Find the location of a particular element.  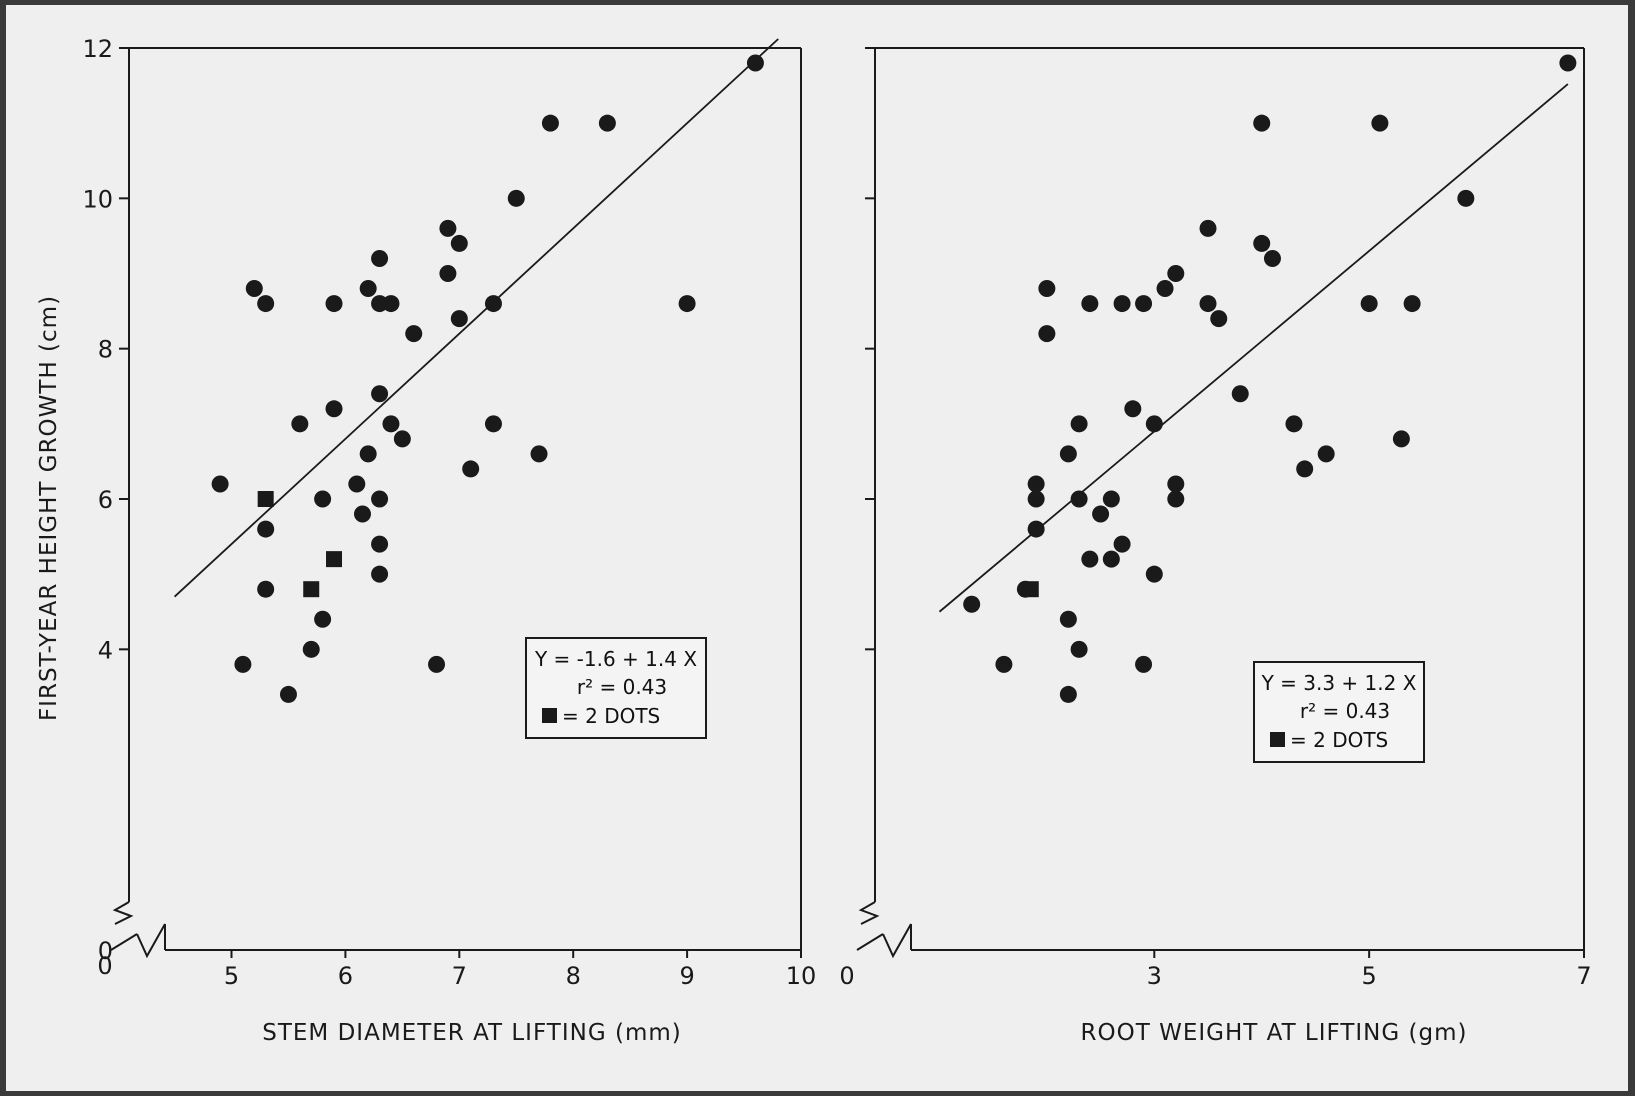

x-tick-label: 3 is located at coordinates (1154, 976).